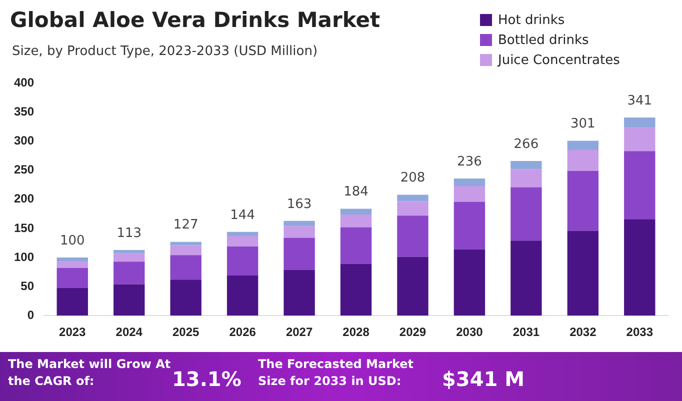 The image size is (682, 401). Describe the element at coordinates (583, 124) in the screenshot. I see `total-label: 301` at that location.